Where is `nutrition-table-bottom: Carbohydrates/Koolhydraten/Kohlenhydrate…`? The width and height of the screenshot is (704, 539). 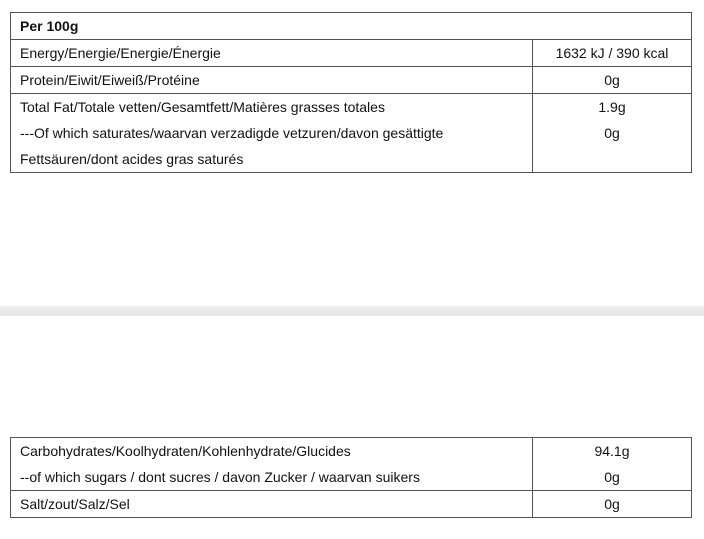
nutrition-table-bottom: Carbohydrates/Koolhydraten/Kohlenhydrate… is located at coordinates (351, 477).